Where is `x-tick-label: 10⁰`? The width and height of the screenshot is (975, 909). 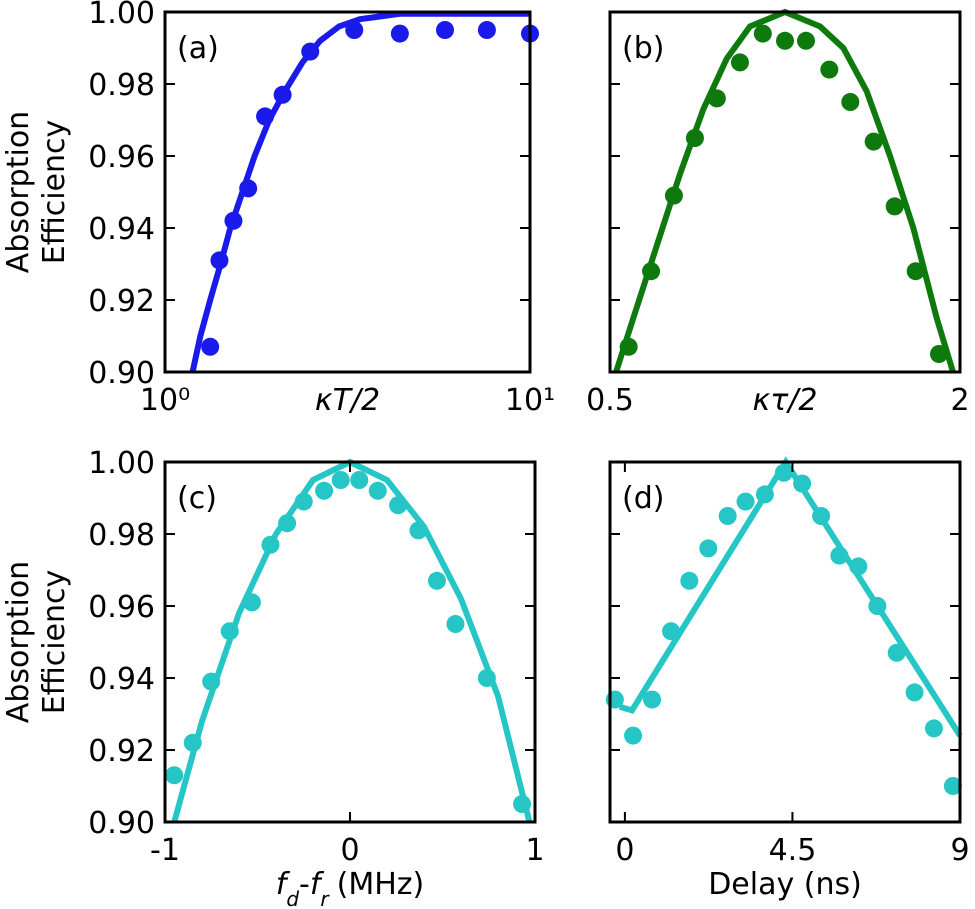
x-tick-label: 10⁰ is located at coordinates (165, 400).